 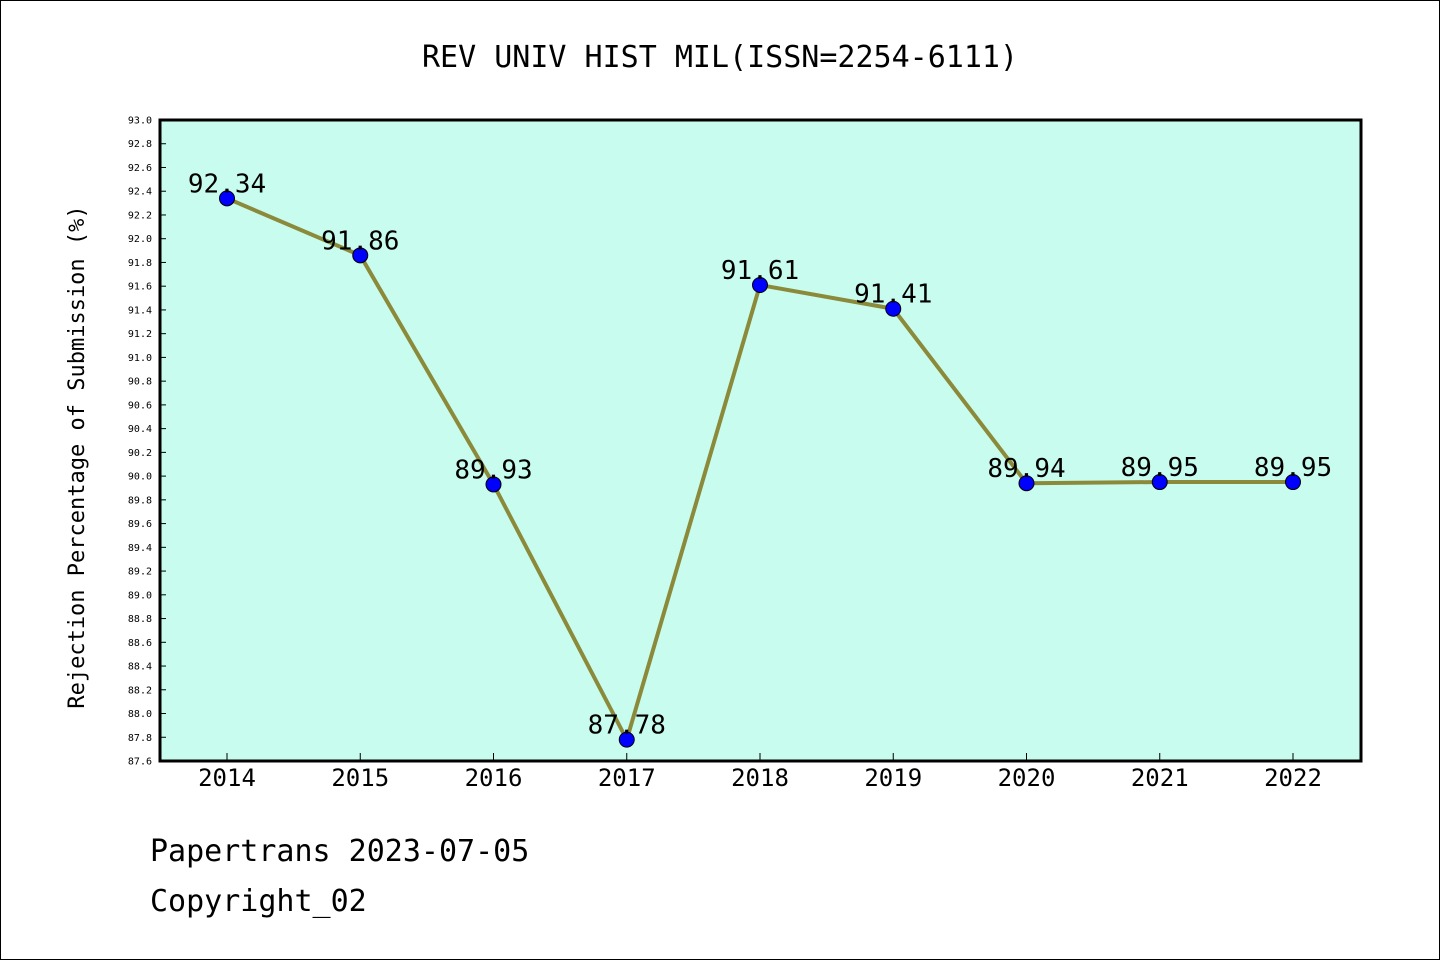 What do you see at coordinates (760, 778) in the screenshot?
I see `x-tick-label: 2018` at bounding box center [760, 778].